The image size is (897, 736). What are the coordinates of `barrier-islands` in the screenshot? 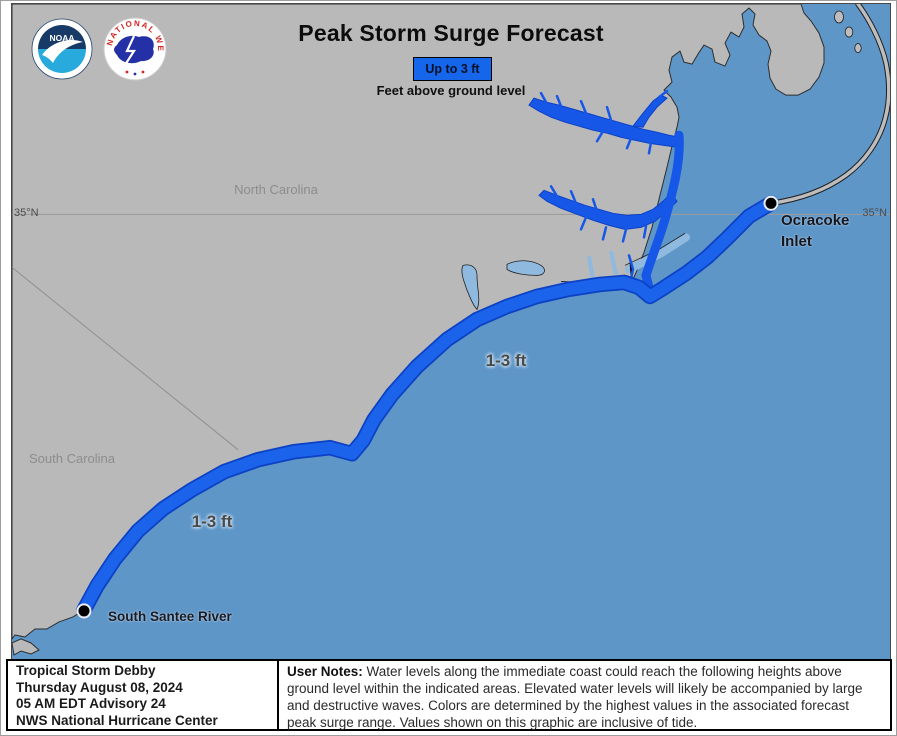 It's located at (829, 105).